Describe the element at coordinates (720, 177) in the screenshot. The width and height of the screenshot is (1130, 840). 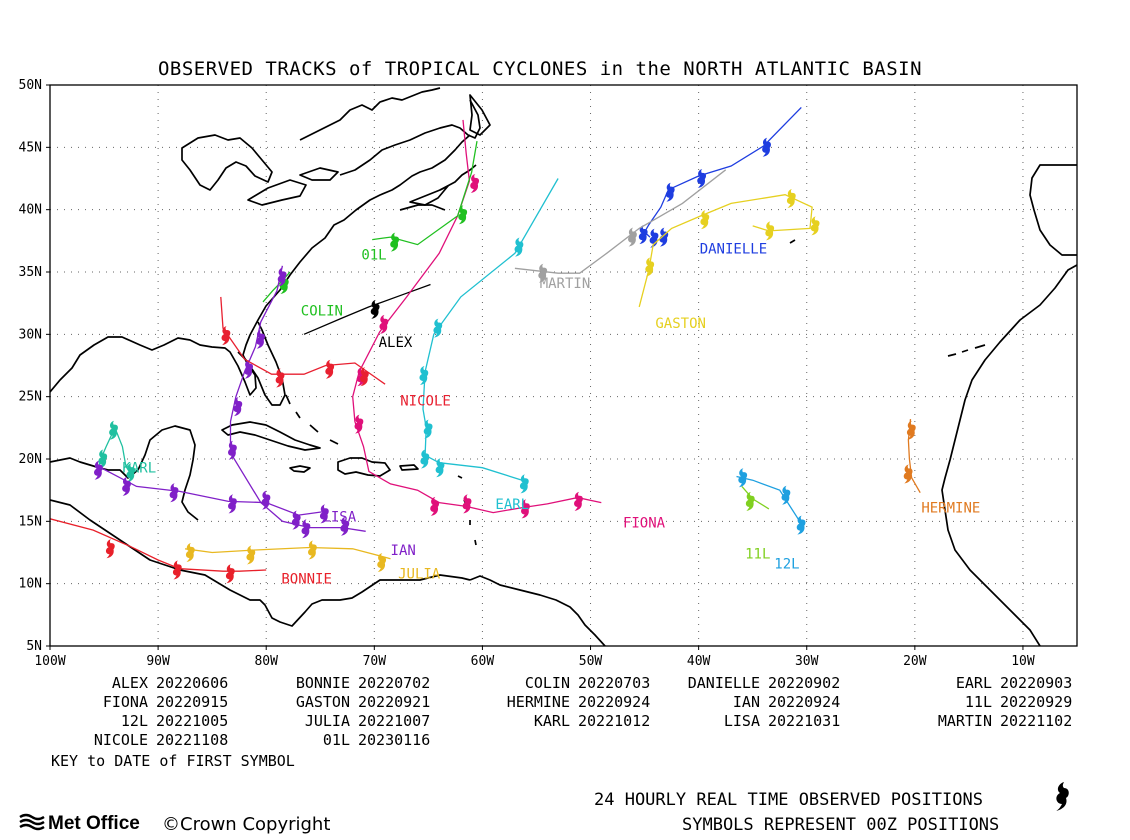
I see `storm-track-danielle` at that location.